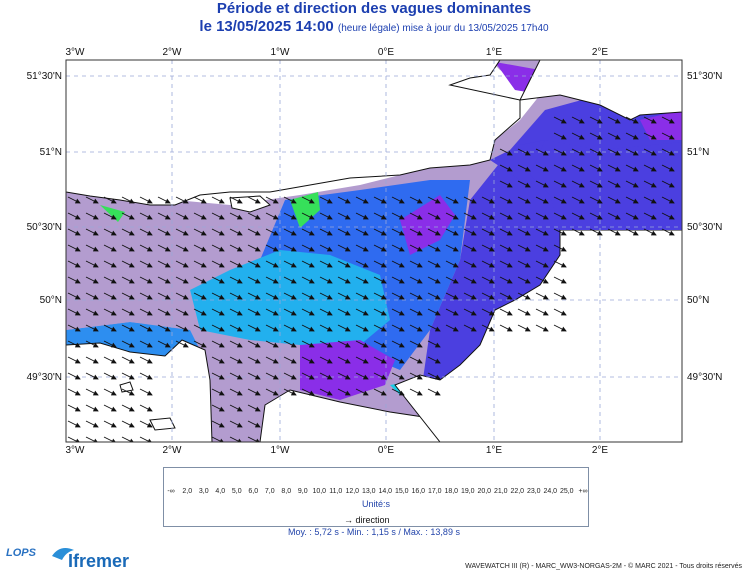  I want to click on lat-label-right: 51°N, so click(698, 152).